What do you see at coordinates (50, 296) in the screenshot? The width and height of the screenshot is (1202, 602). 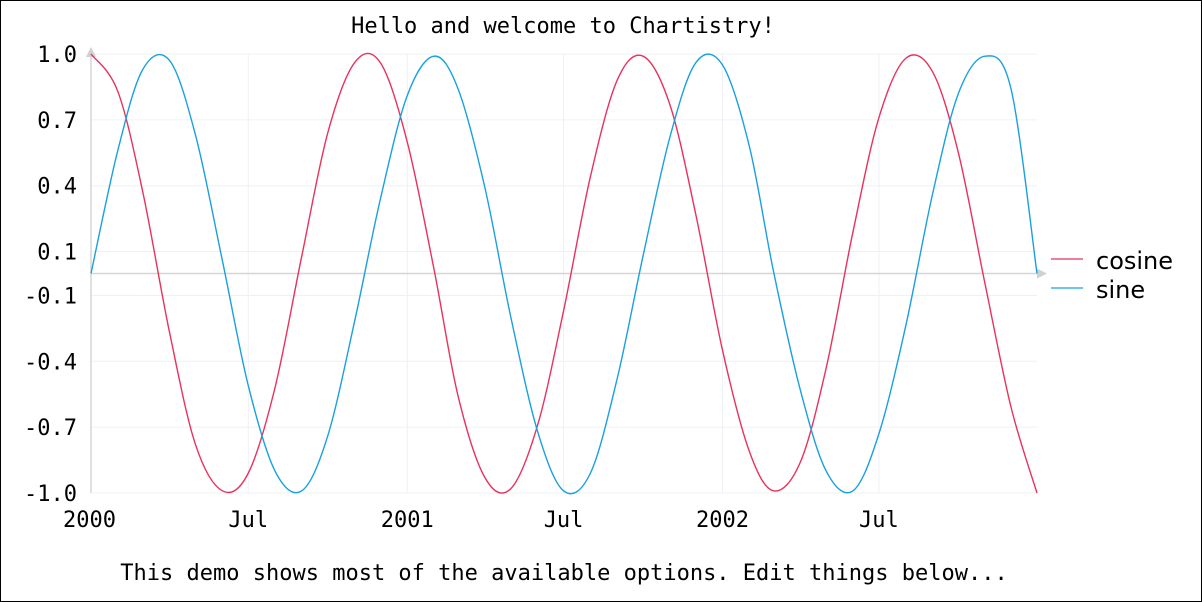 I see `y-tick-label: -0.1` at bounding box center [50, 296].